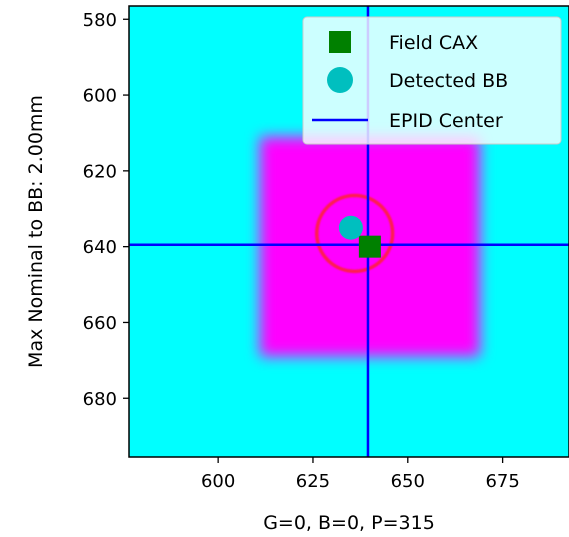  I want to click on legend: Field CAX Detected BB EPID Center, so click(432, 80).